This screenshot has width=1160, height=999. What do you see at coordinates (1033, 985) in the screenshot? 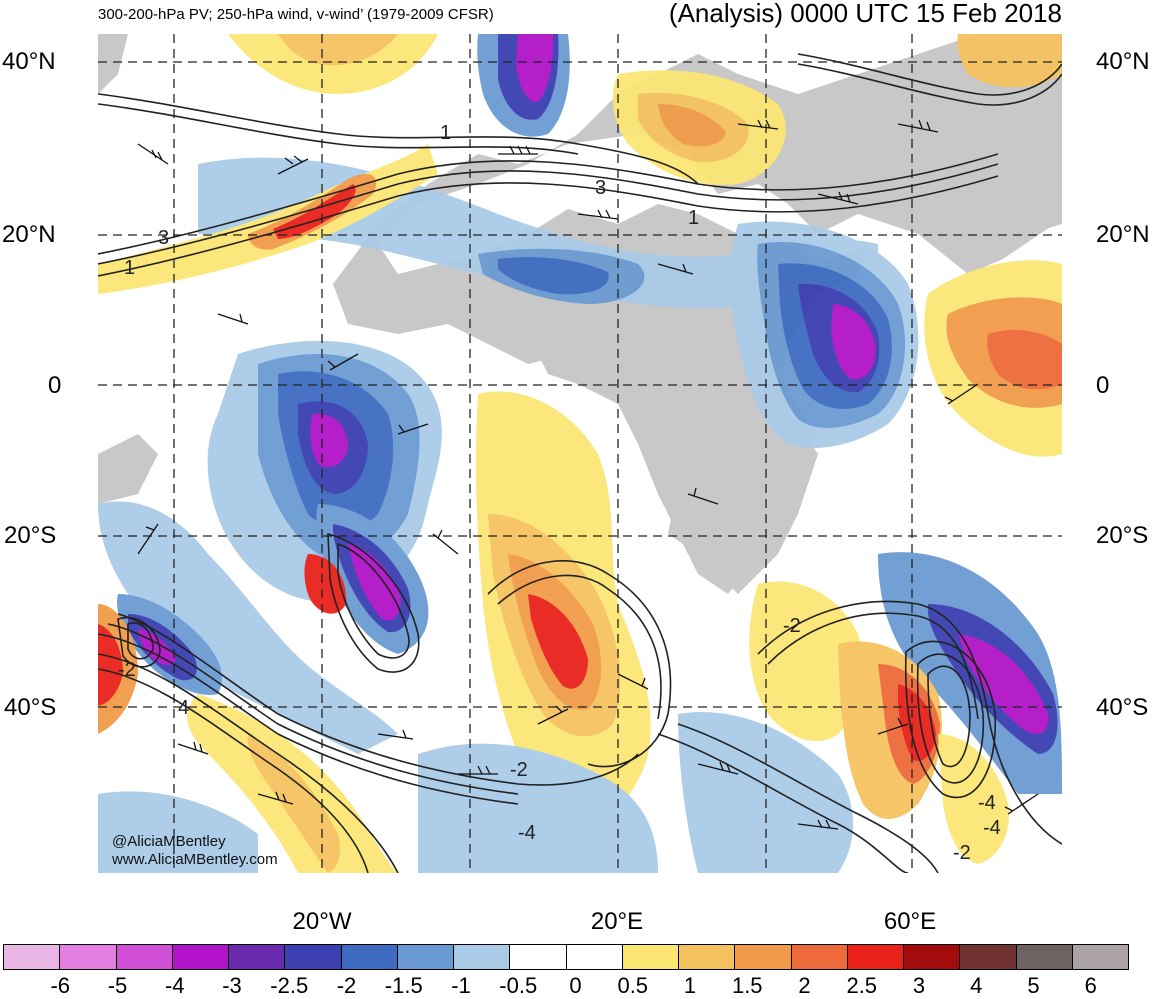
I see `colorbar-tick-label: 5` at bounding box center [1033, 985].